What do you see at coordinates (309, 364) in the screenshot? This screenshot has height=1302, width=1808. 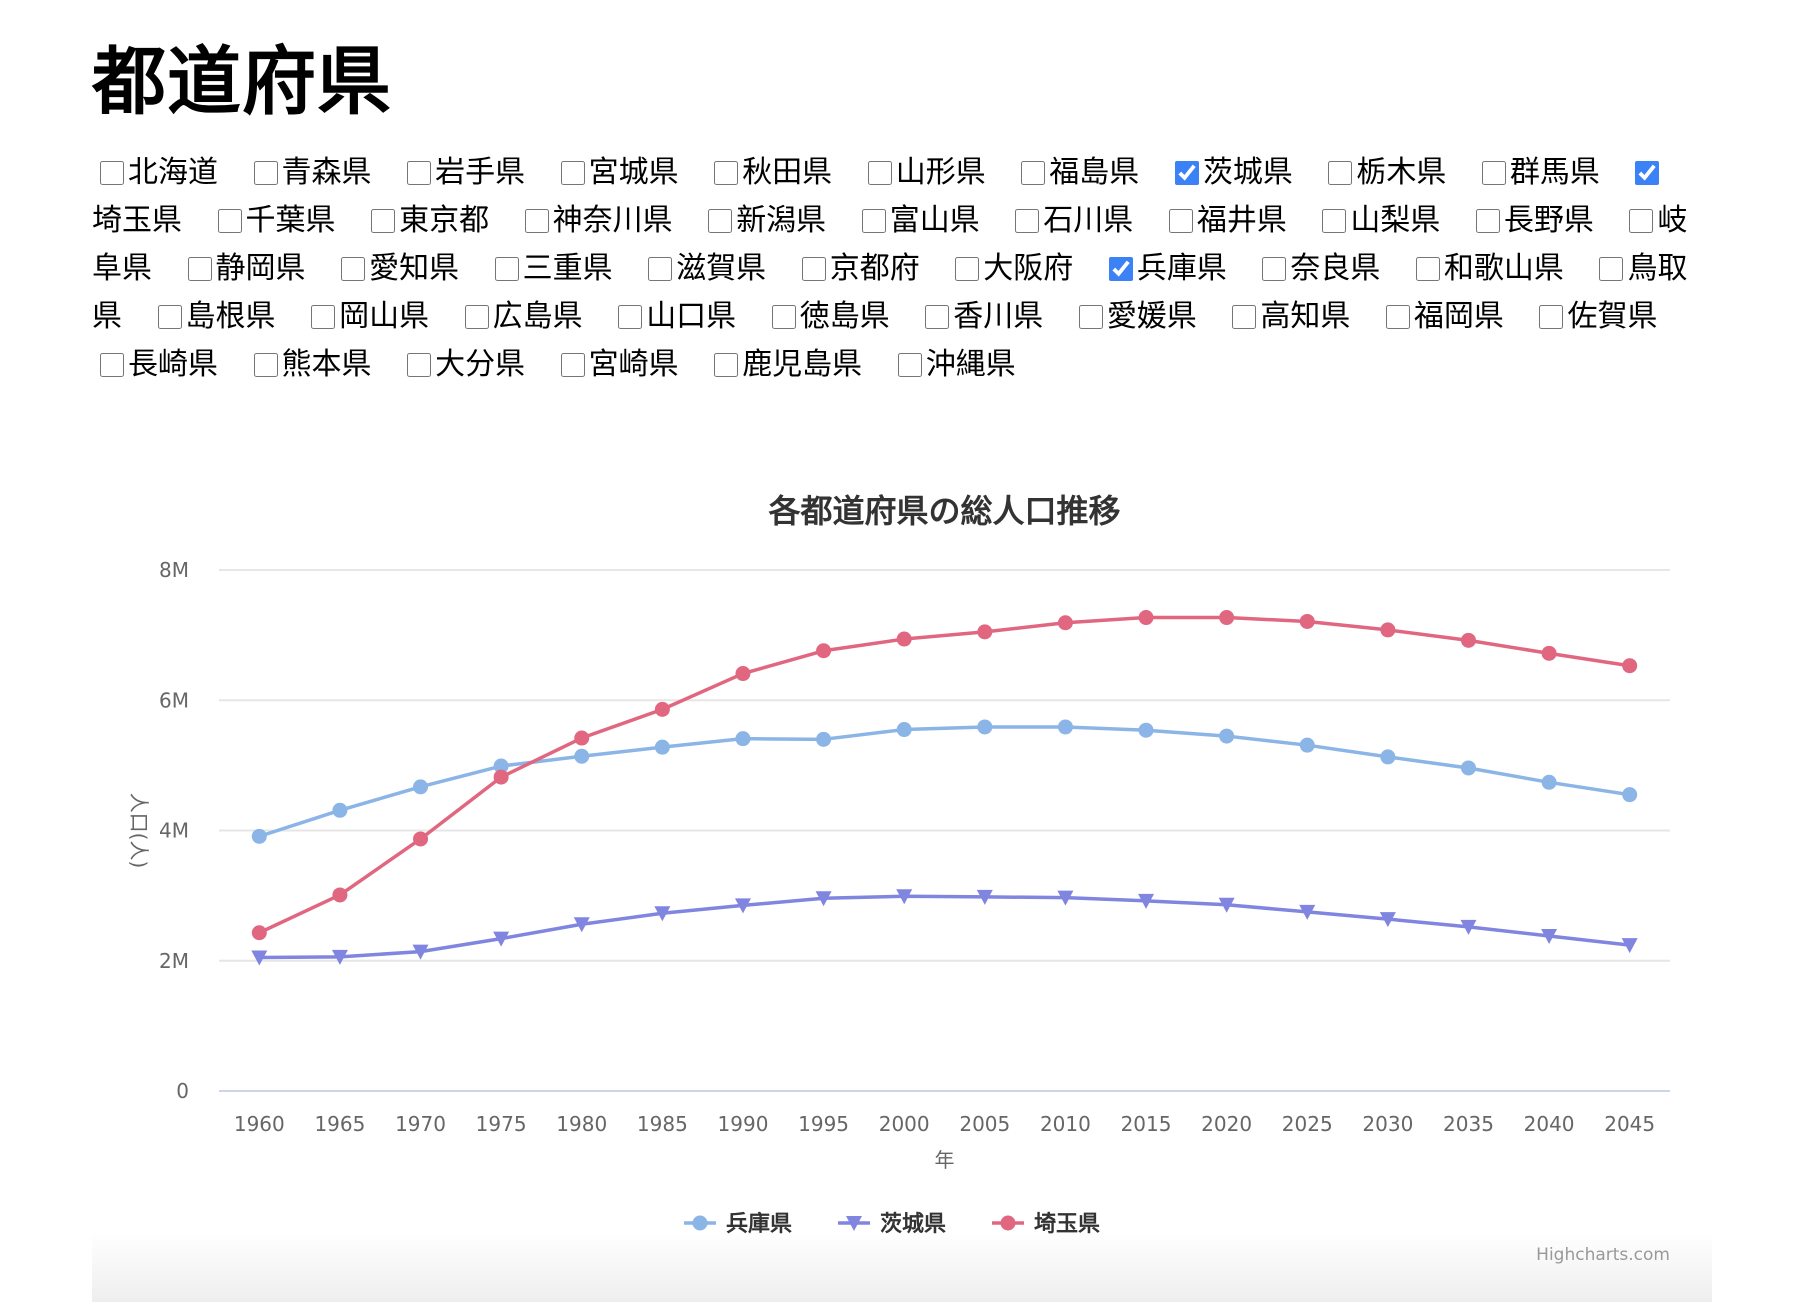 I see `prefecture-option: 熊本県` at bounding box center [309, 364].